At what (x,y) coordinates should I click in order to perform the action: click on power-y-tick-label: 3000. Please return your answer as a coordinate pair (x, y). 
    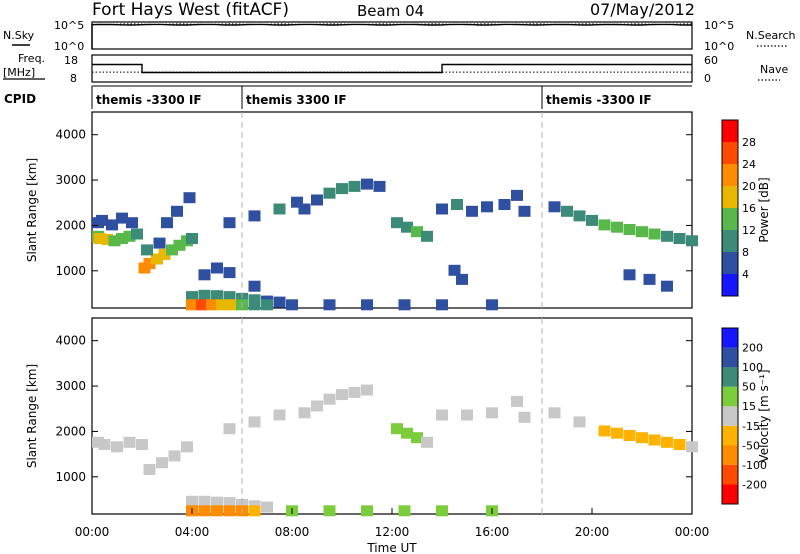
    Looking at the image, I should click on (70, 180).